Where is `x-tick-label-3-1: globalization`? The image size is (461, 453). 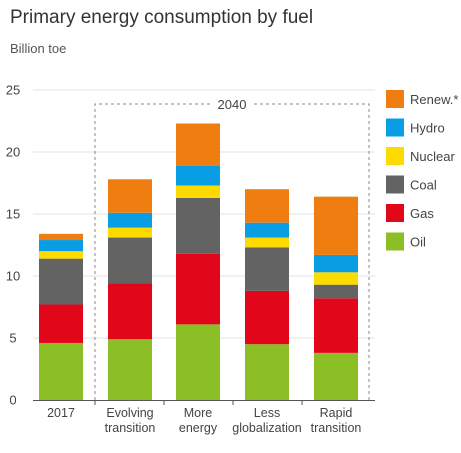
x-tick-label-3-1: globalization is located at coordinates (267, 428).